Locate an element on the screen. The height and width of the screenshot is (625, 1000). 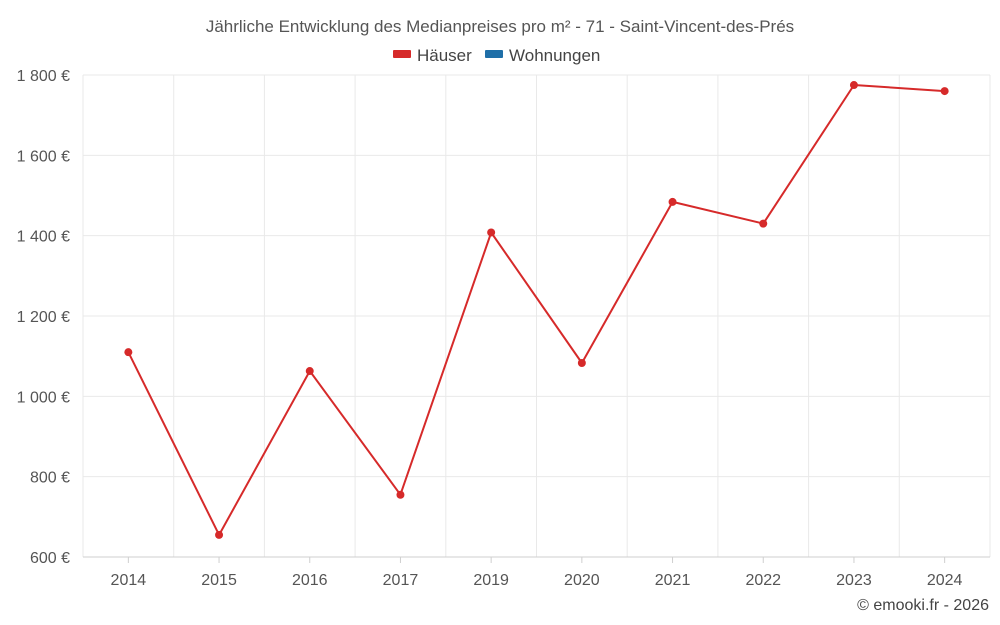
legend-label-wohnungen: Wohnungen is located at coordinates (554, 55).